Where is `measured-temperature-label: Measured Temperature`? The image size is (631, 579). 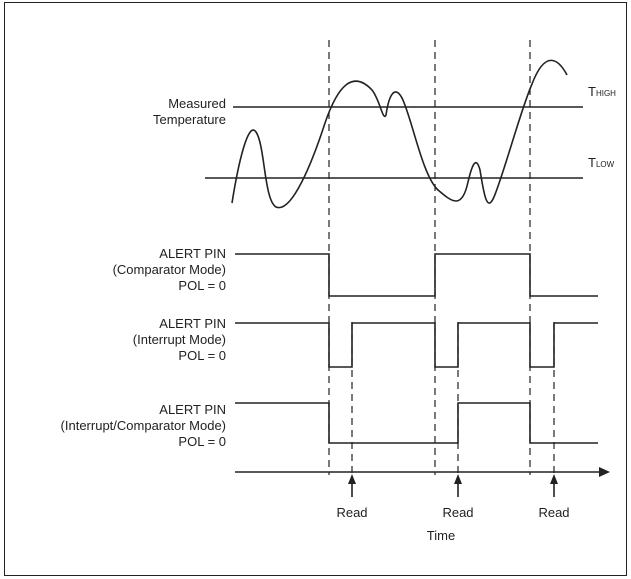 measured-temperature-label: Measured Temperature is located at coordinates (168, 112).